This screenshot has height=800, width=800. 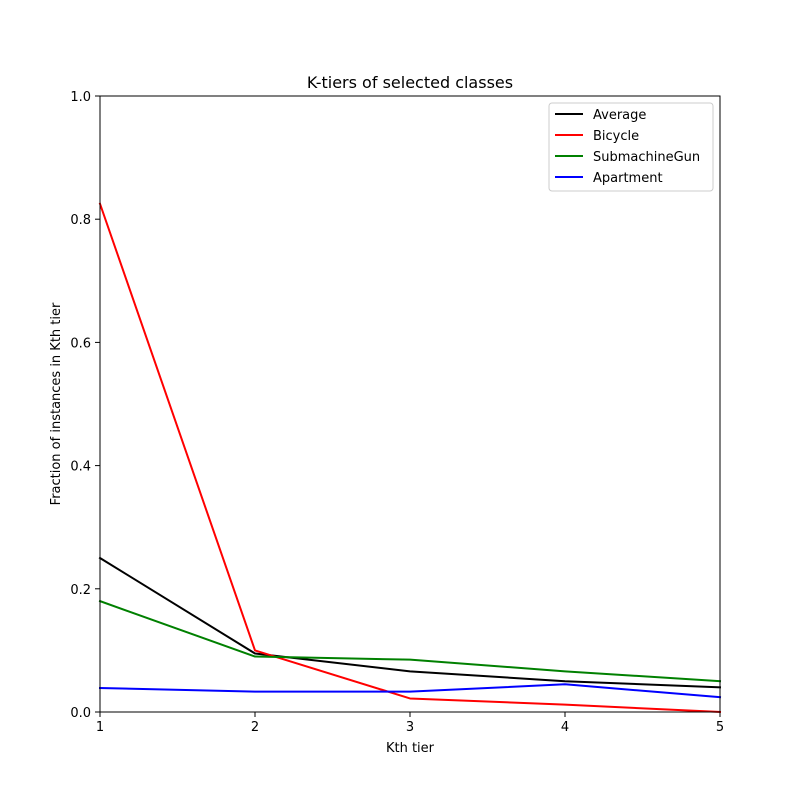 I want to click on x-tick-label: 2, so click(x=255, y=727).